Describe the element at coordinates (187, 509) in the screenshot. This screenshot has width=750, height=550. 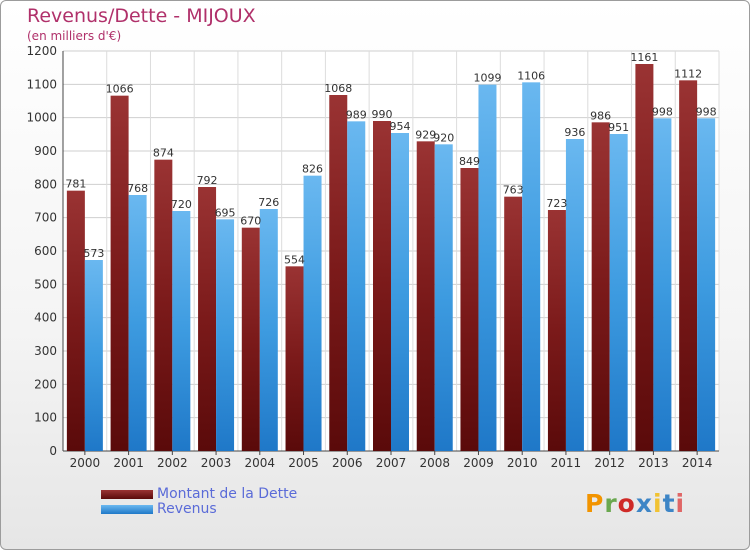
I see `legend-label-revenus: Revenus` at that location.